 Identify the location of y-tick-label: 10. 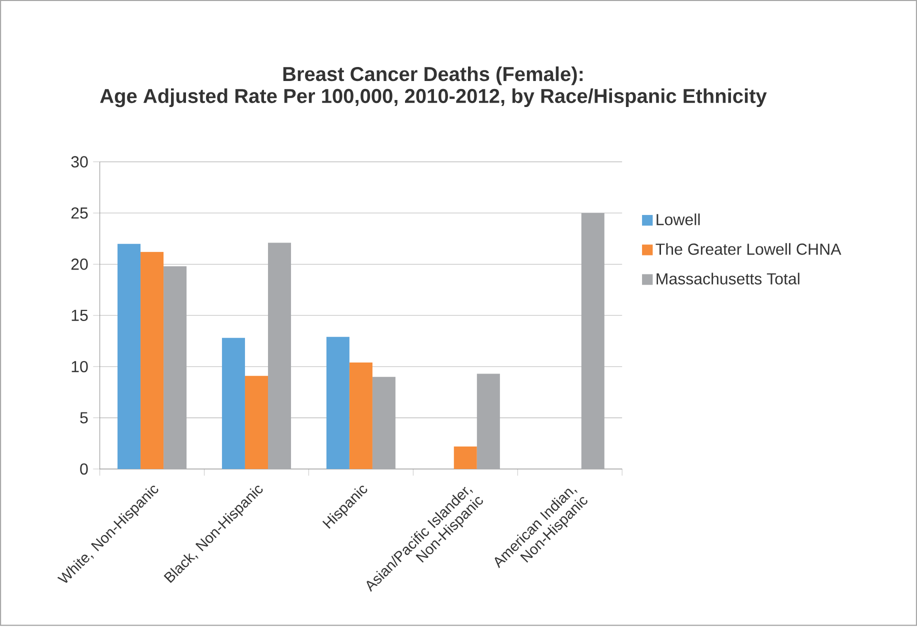
(80, 366).